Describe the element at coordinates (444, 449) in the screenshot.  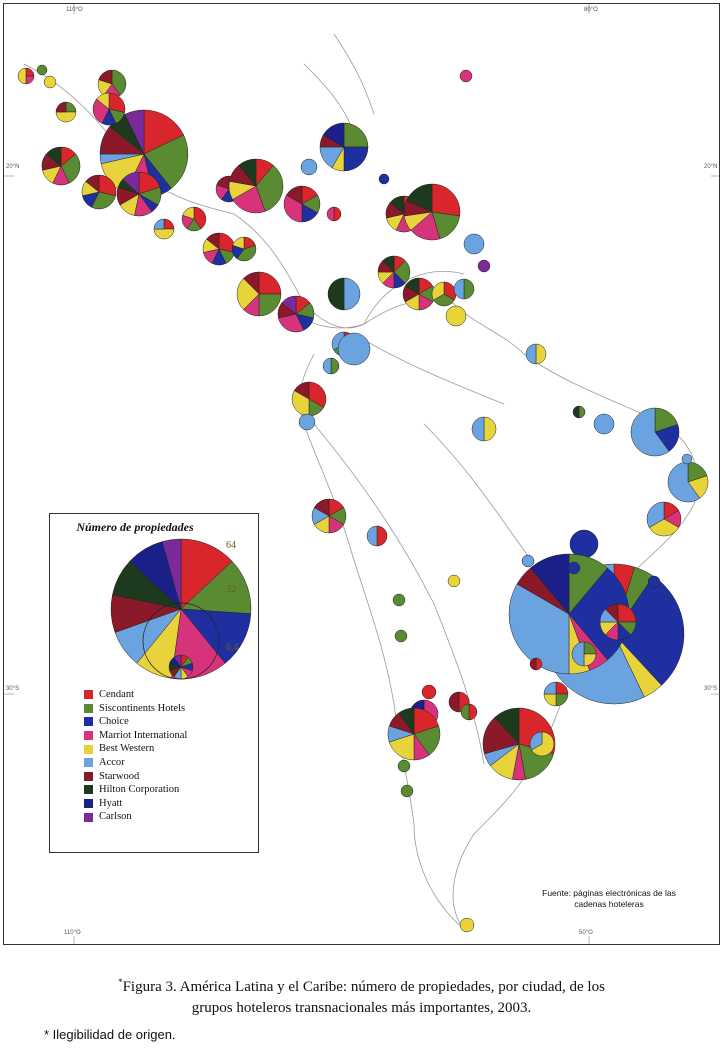
I see `border-line` at that location.